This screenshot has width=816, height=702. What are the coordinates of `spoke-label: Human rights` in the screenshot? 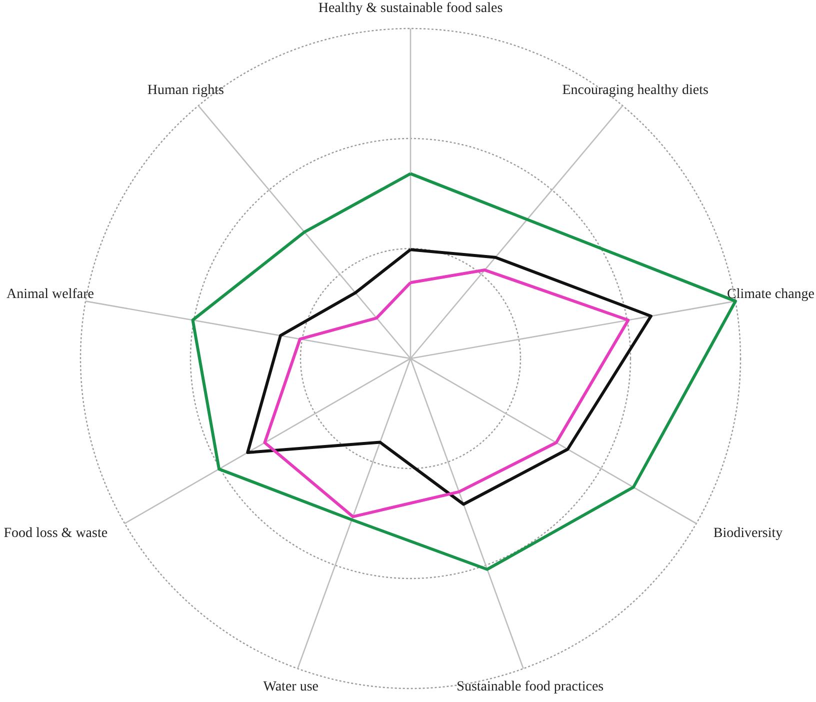 It's located at (185, 90).